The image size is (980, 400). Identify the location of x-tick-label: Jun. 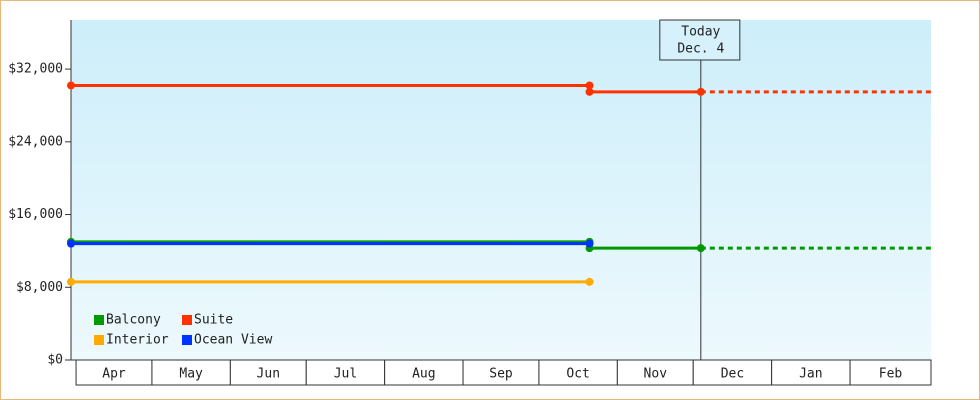
(268, 374).